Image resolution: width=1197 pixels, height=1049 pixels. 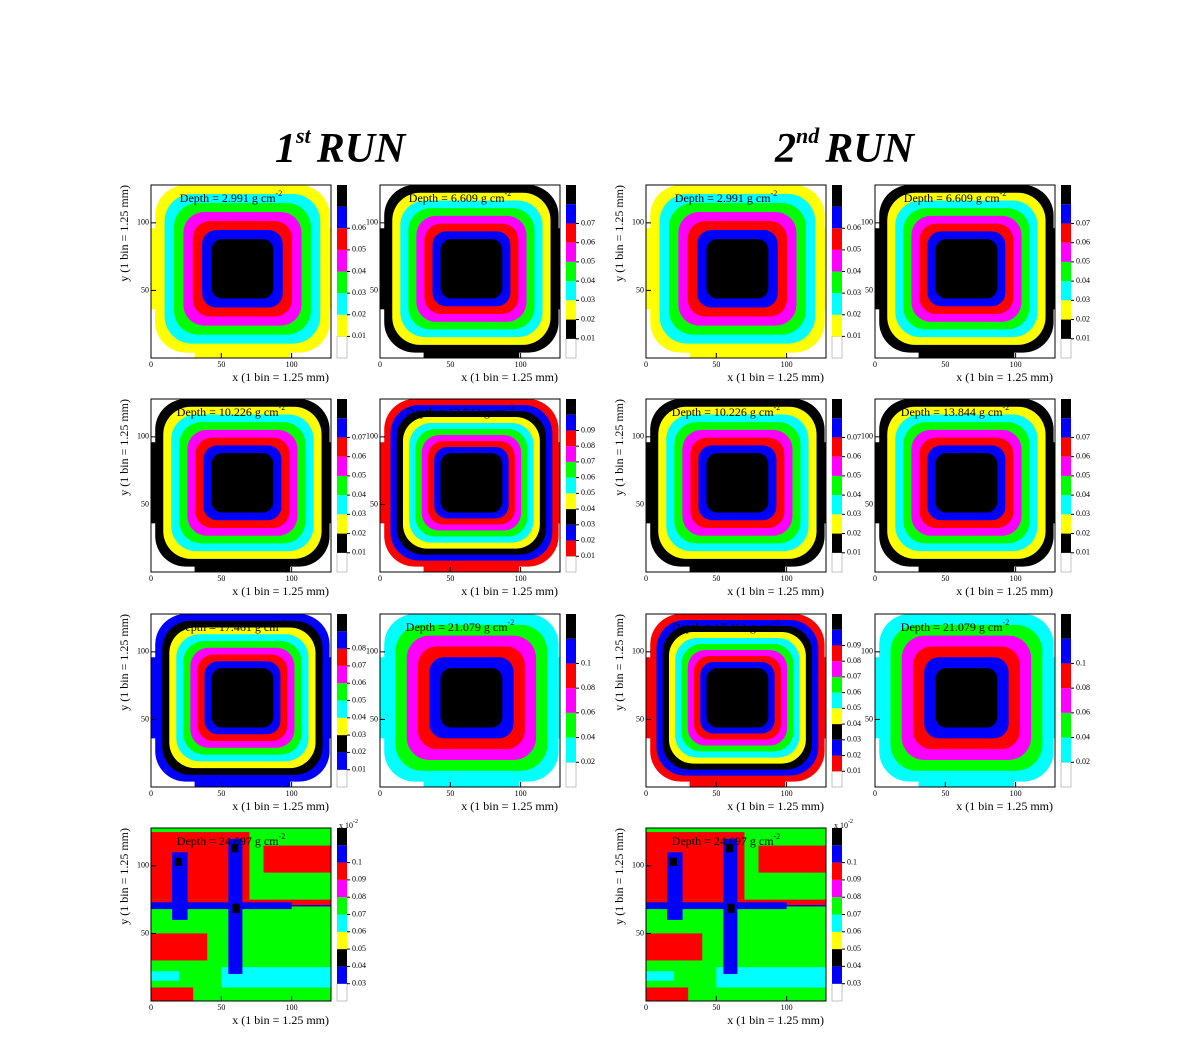 What do you see at coordinates (457, 627) in the screenshot?
I see `title-text: Depth = 21.079 g cm` at bounding box center [457, 627].